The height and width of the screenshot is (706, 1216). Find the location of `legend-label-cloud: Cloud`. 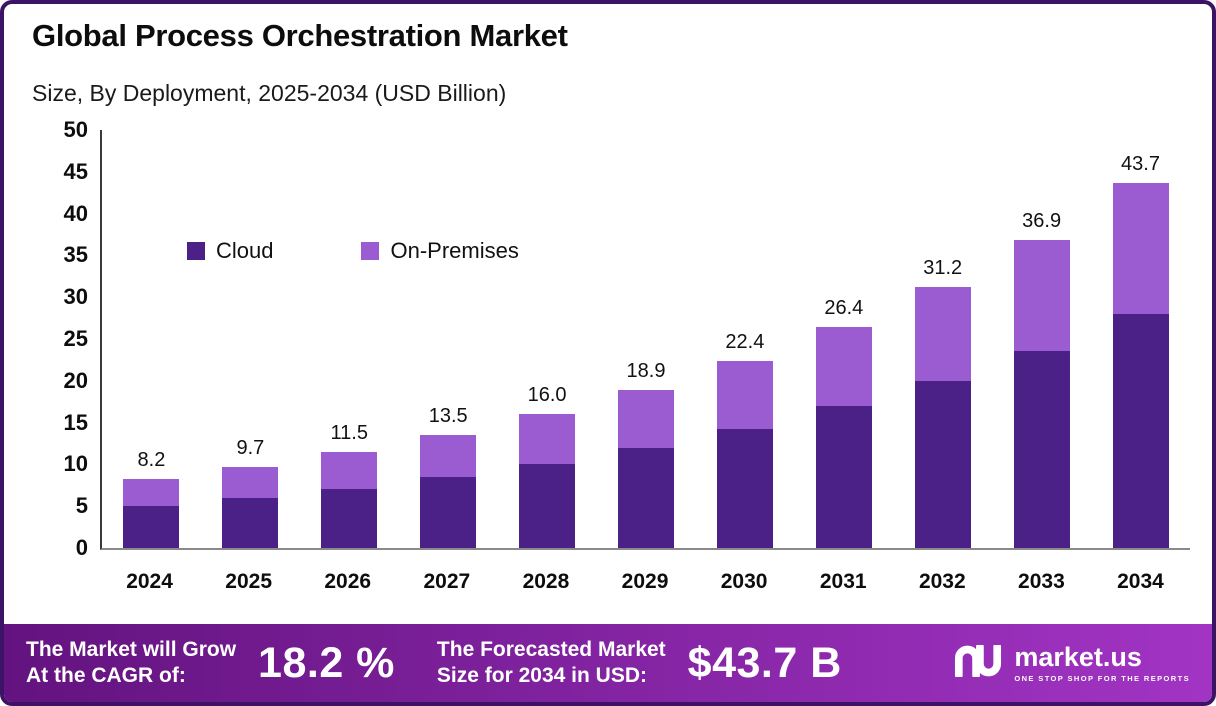

legend-label-cloud: Cloud is located at coordinates (245, 250).